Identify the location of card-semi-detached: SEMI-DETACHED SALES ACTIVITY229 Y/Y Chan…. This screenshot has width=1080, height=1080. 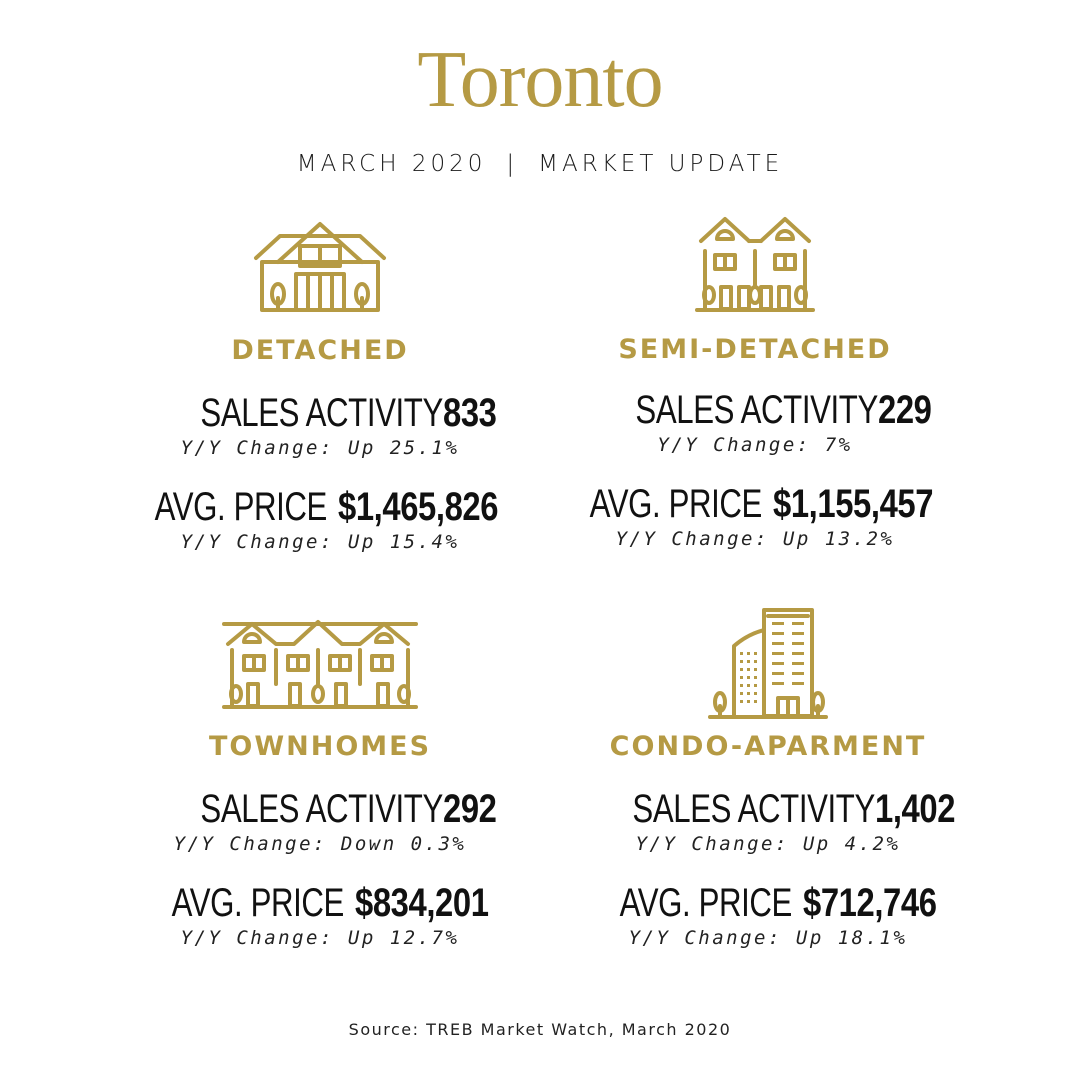
(755, 383).